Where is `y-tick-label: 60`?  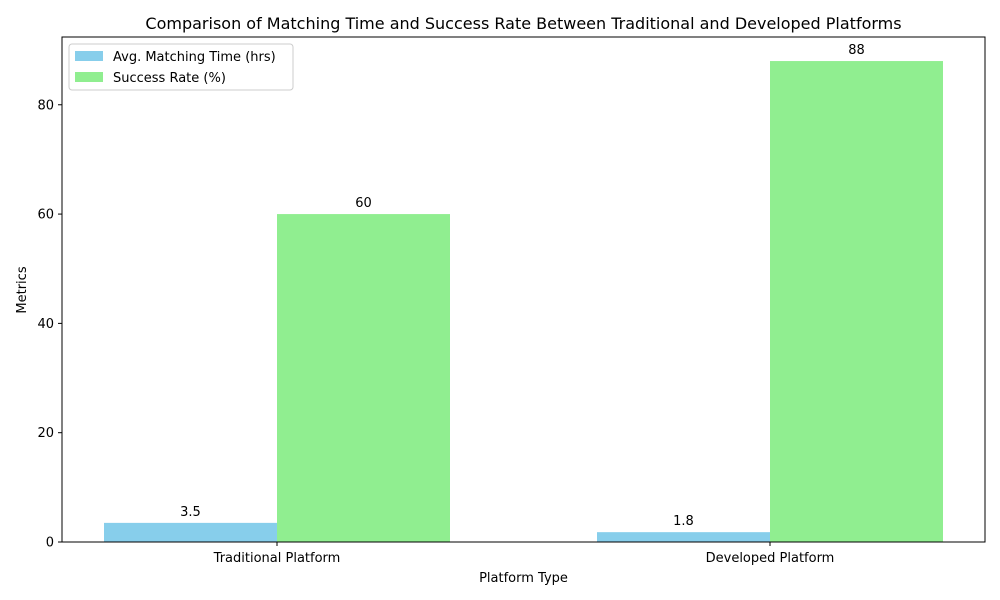
y-tick-label: 60 is located at coordinates (45, 215).